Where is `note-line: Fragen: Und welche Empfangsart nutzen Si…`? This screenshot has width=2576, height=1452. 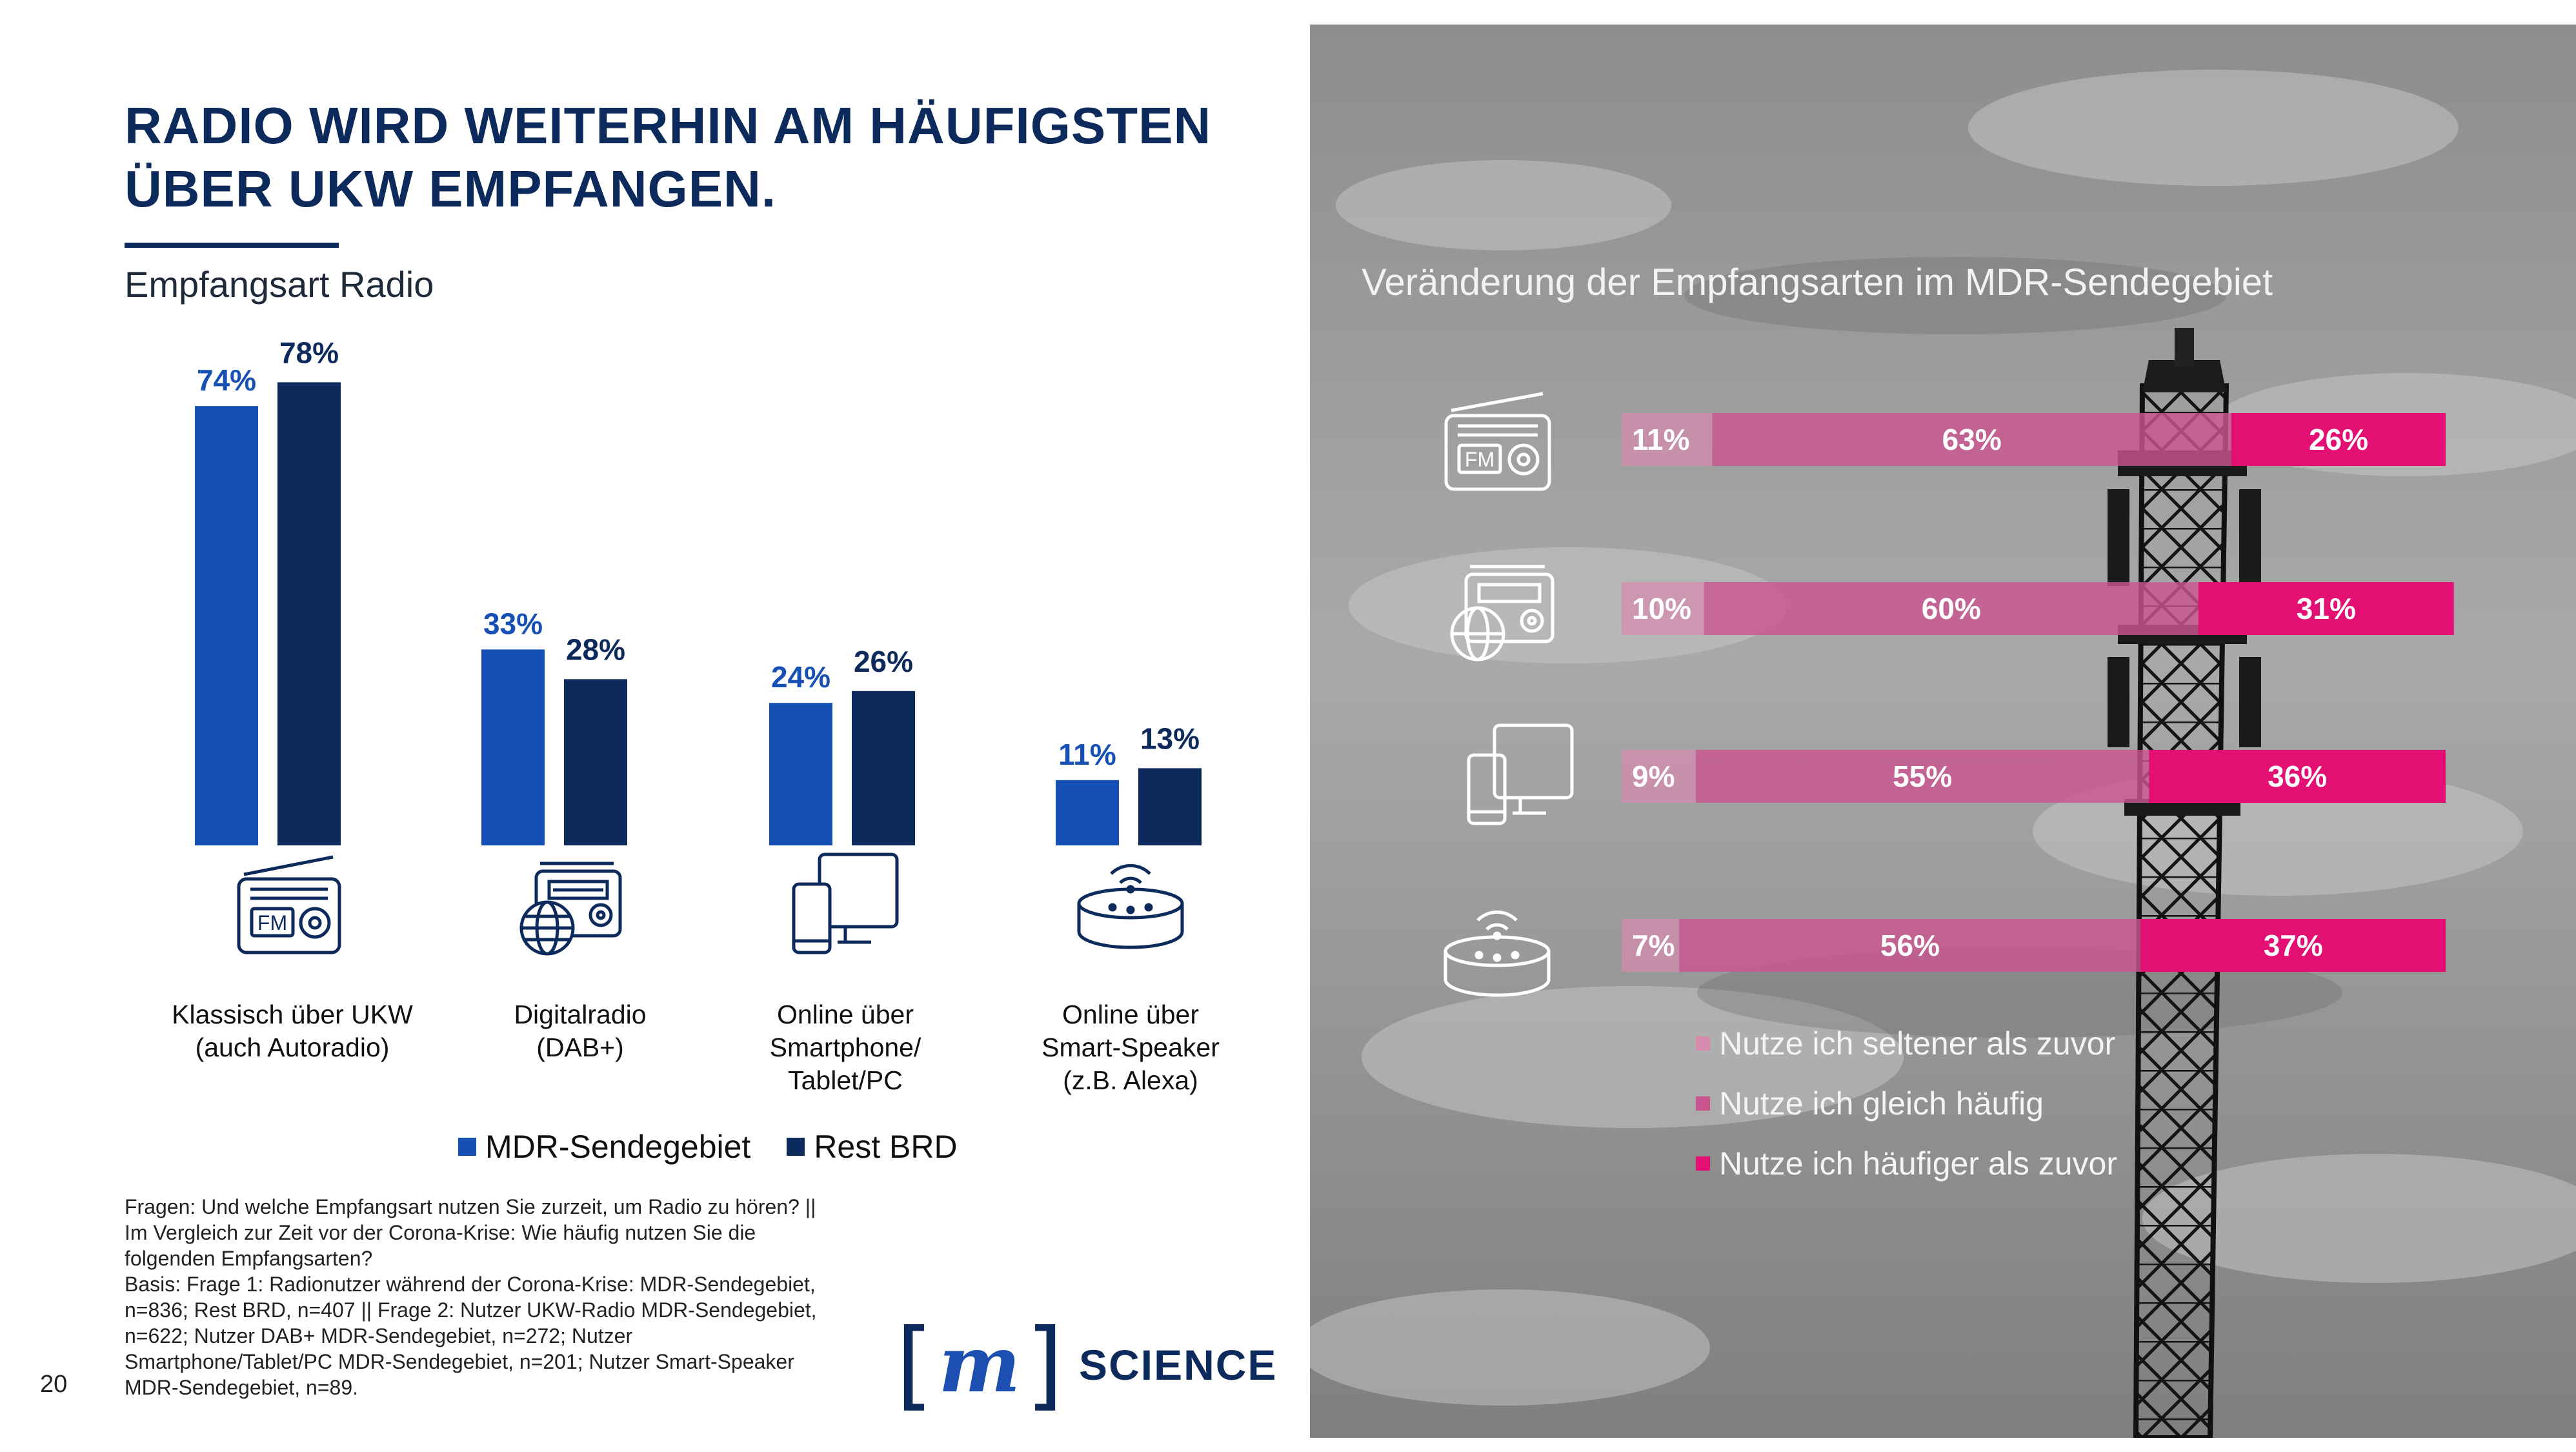 note-line: Fragen: Und welche Empfangsart nutzen Si… is located at coordinates (470, 1206).